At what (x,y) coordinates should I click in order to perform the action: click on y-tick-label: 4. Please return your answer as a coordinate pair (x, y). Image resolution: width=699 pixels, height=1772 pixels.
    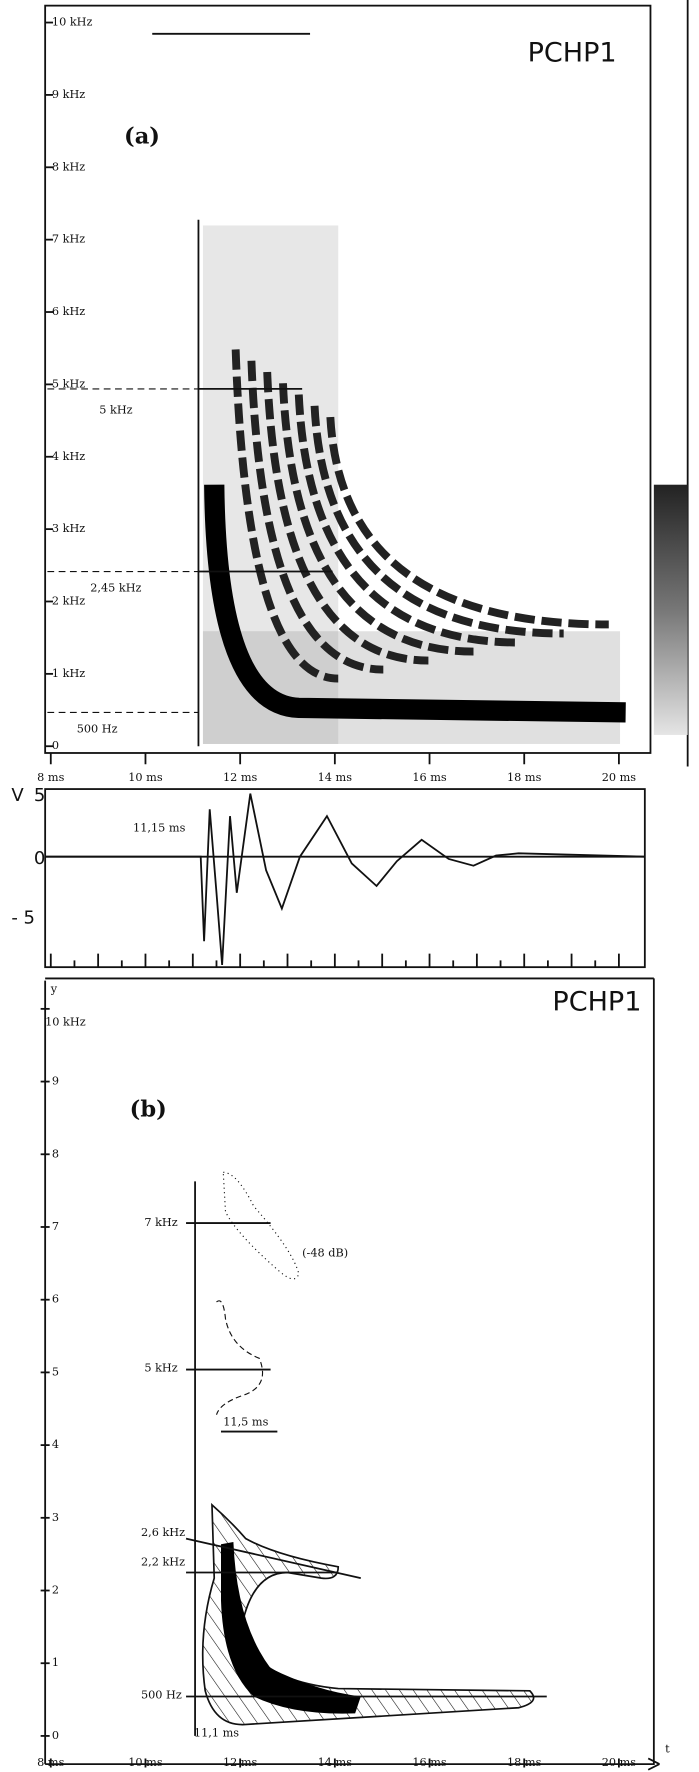
    Looking at the image, I should click on (55, 1444).